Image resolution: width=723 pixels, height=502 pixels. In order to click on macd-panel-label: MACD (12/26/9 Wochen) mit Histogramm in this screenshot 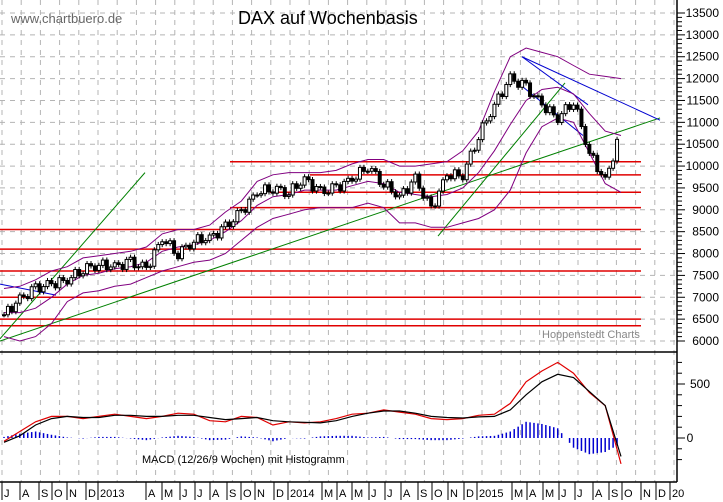, I will do `click(243, 460)`.